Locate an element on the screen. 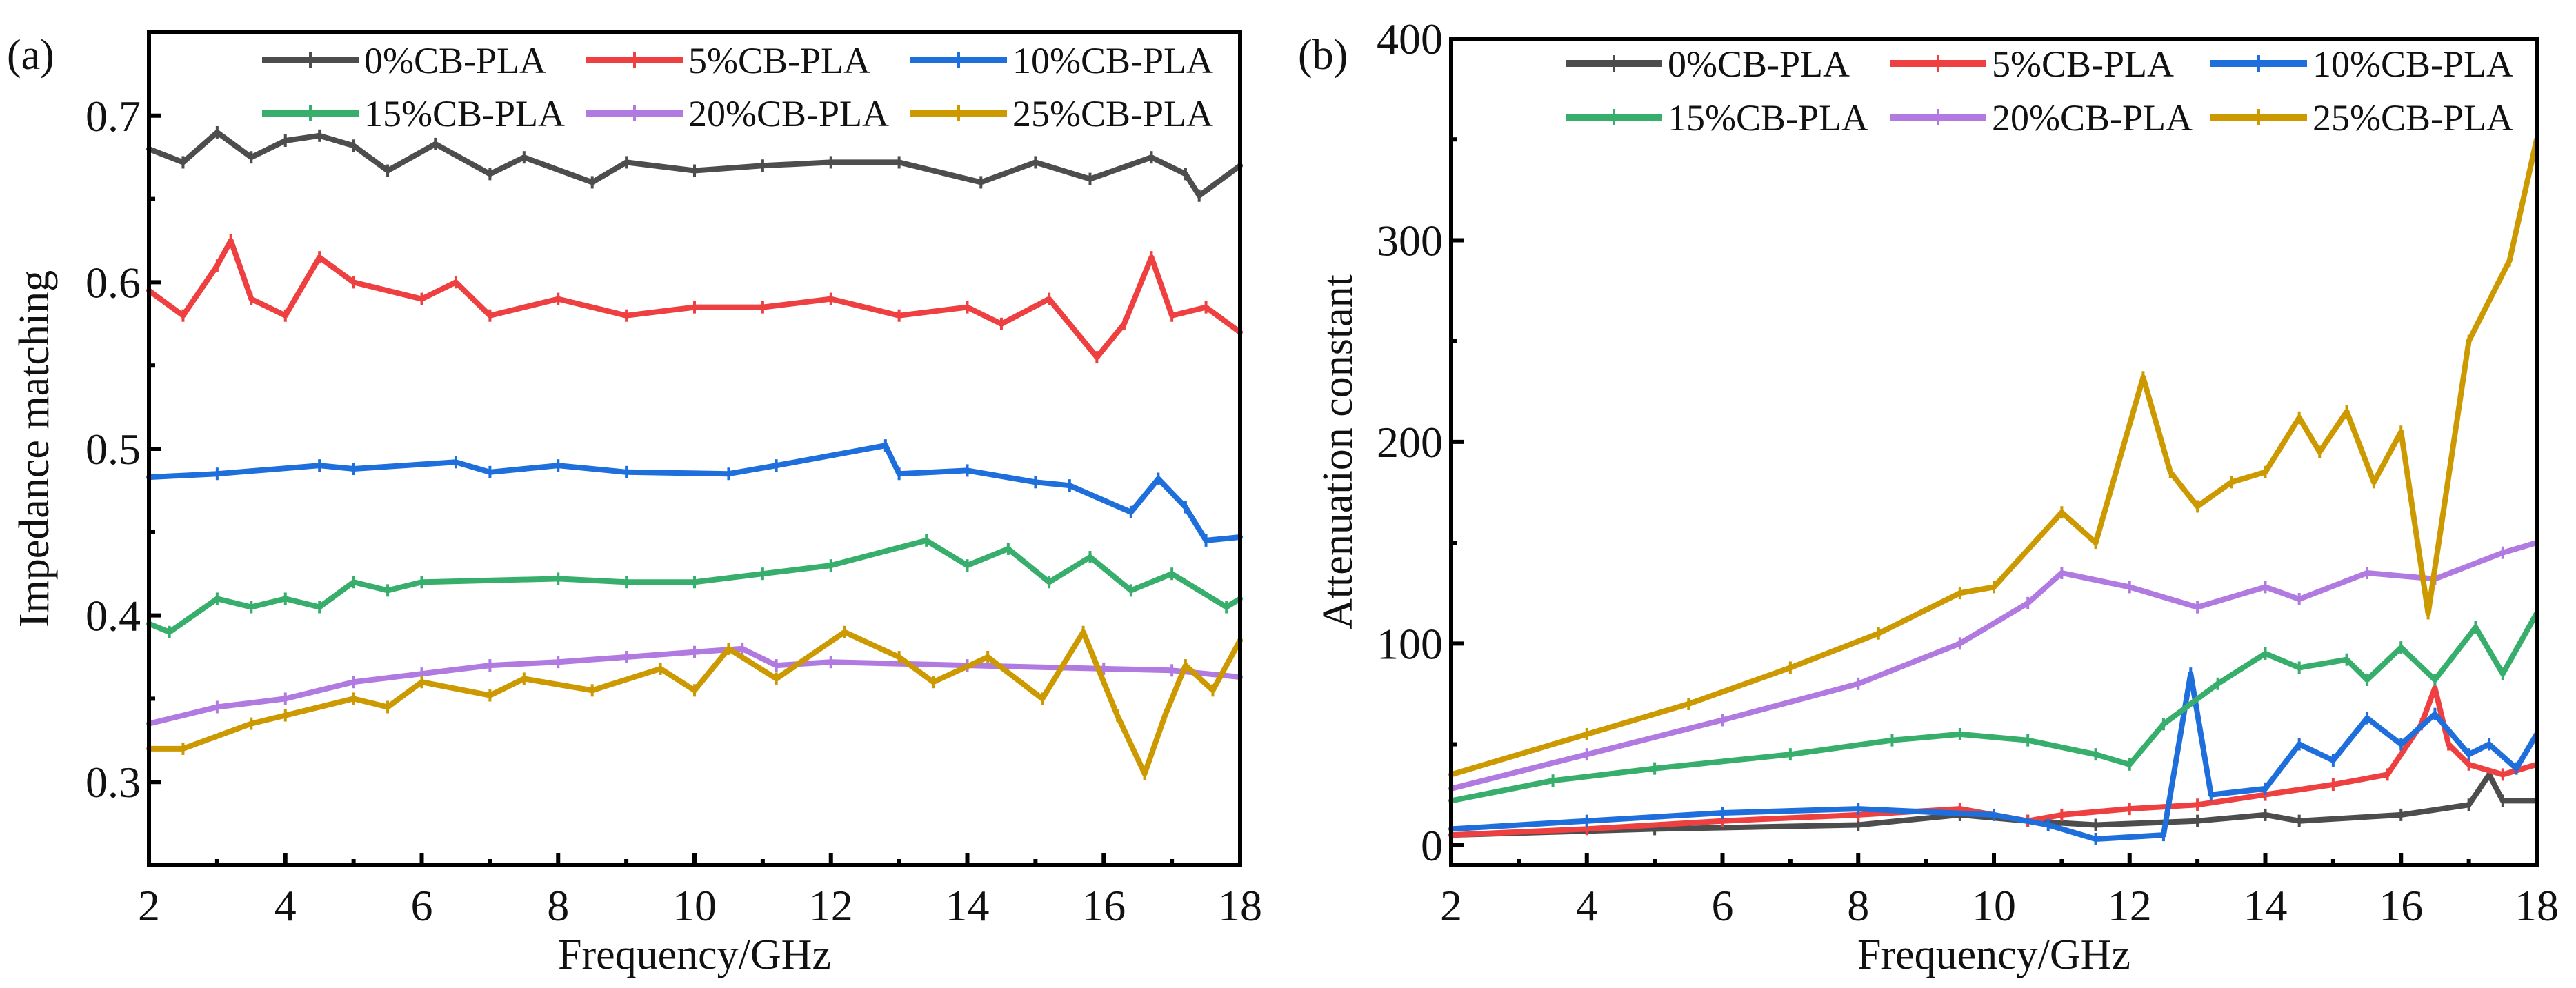  y-axis-title: Attenuation constant is located at coordinates (1338, 451).